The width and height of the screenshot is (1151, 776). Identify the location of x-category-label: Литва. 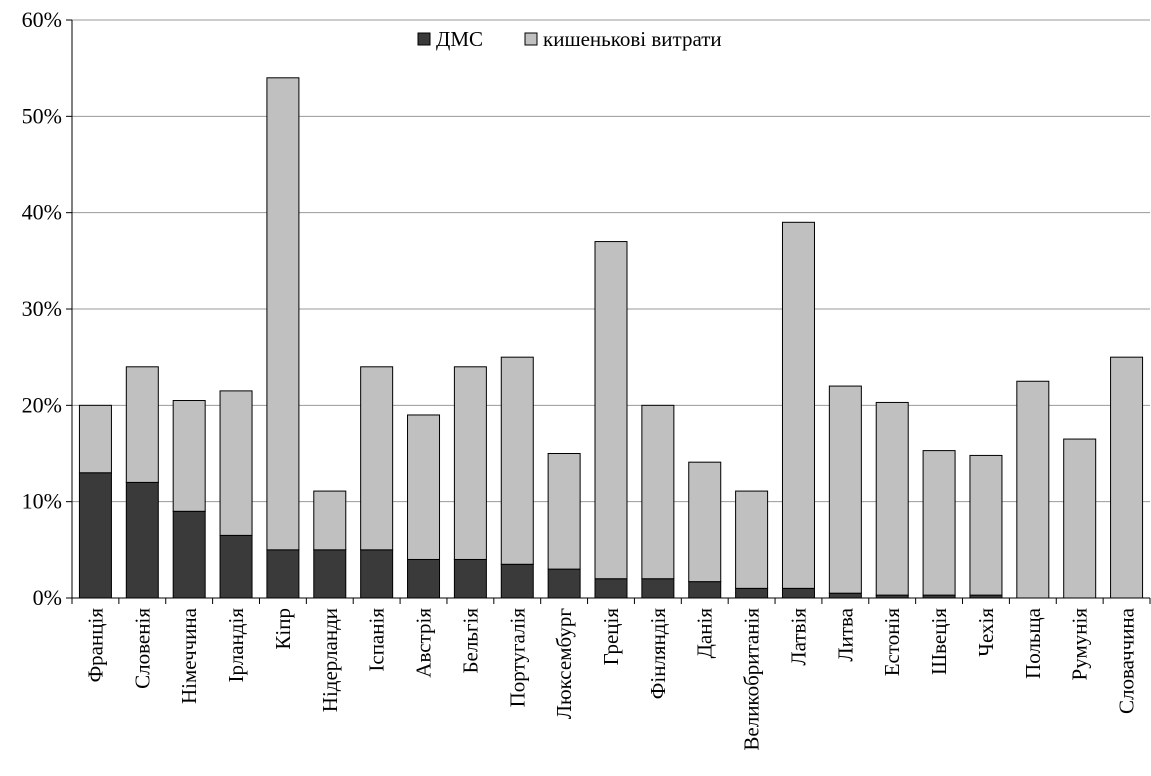
(845, 634).